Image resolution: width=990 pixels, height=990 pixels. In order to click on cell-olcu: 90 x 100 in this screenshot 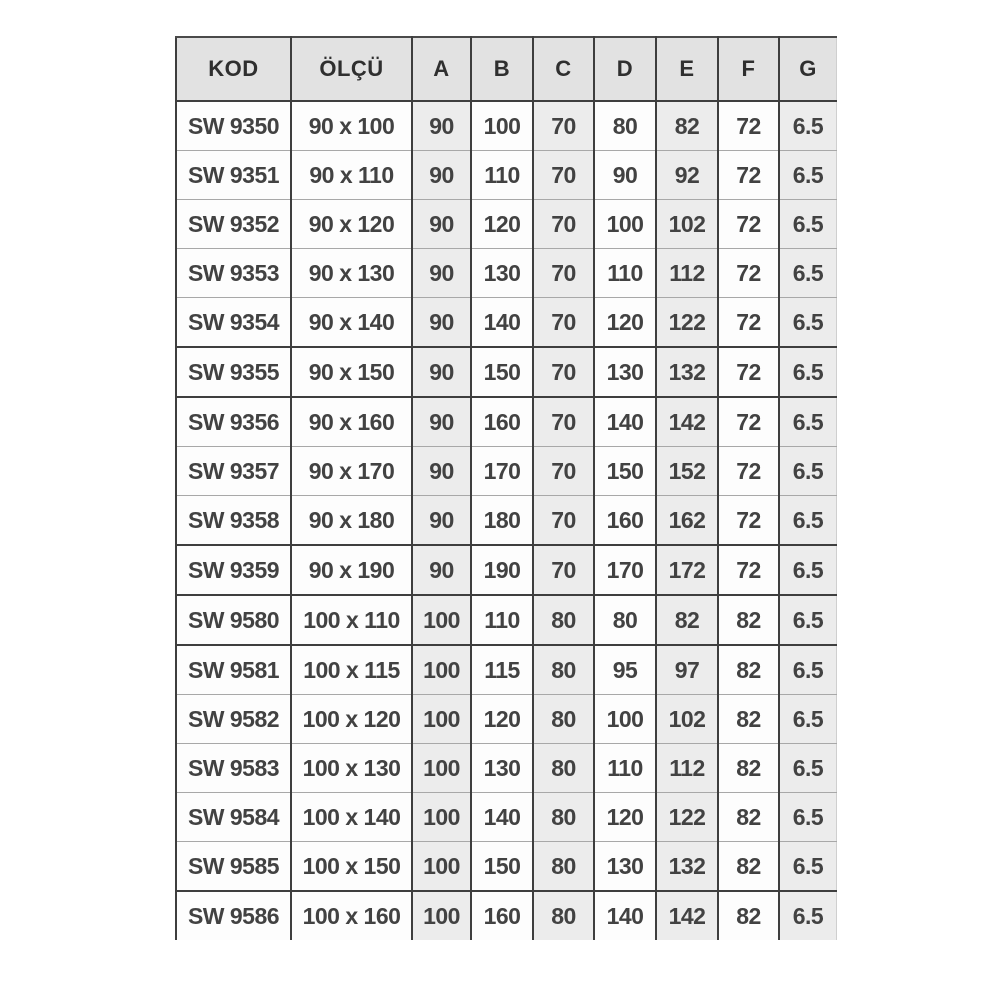, I will do `click(351, 126)`.